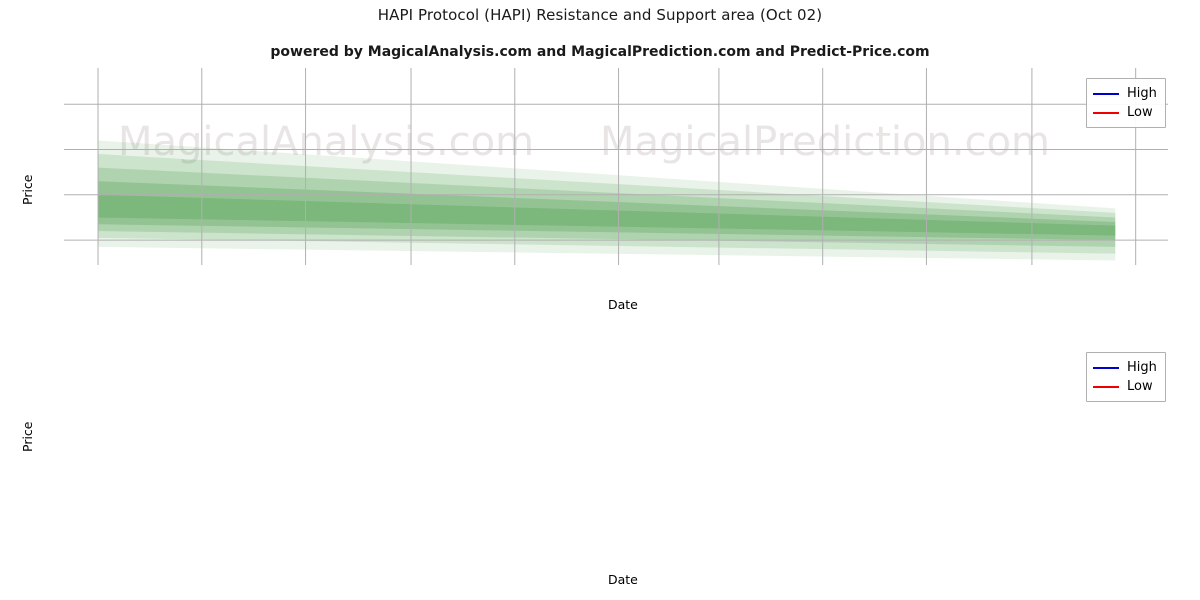 The height and width of the screenshot is (600, 1200). I want to click on top-chart-xlabel: Date, so click(623, 304).